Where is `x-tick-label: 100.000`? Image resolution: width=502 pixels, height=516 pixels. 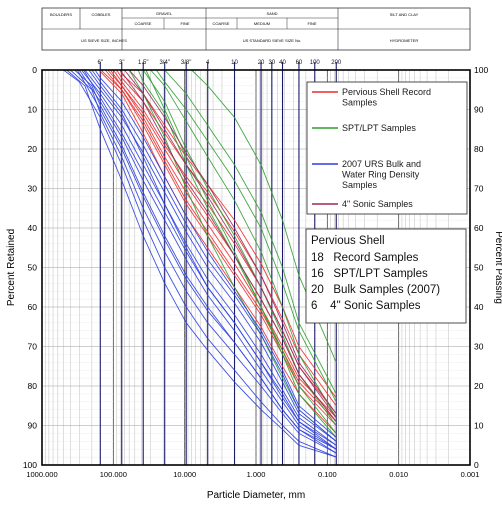
x-tick-label: 100.000 is located at coordinates (113, 474).